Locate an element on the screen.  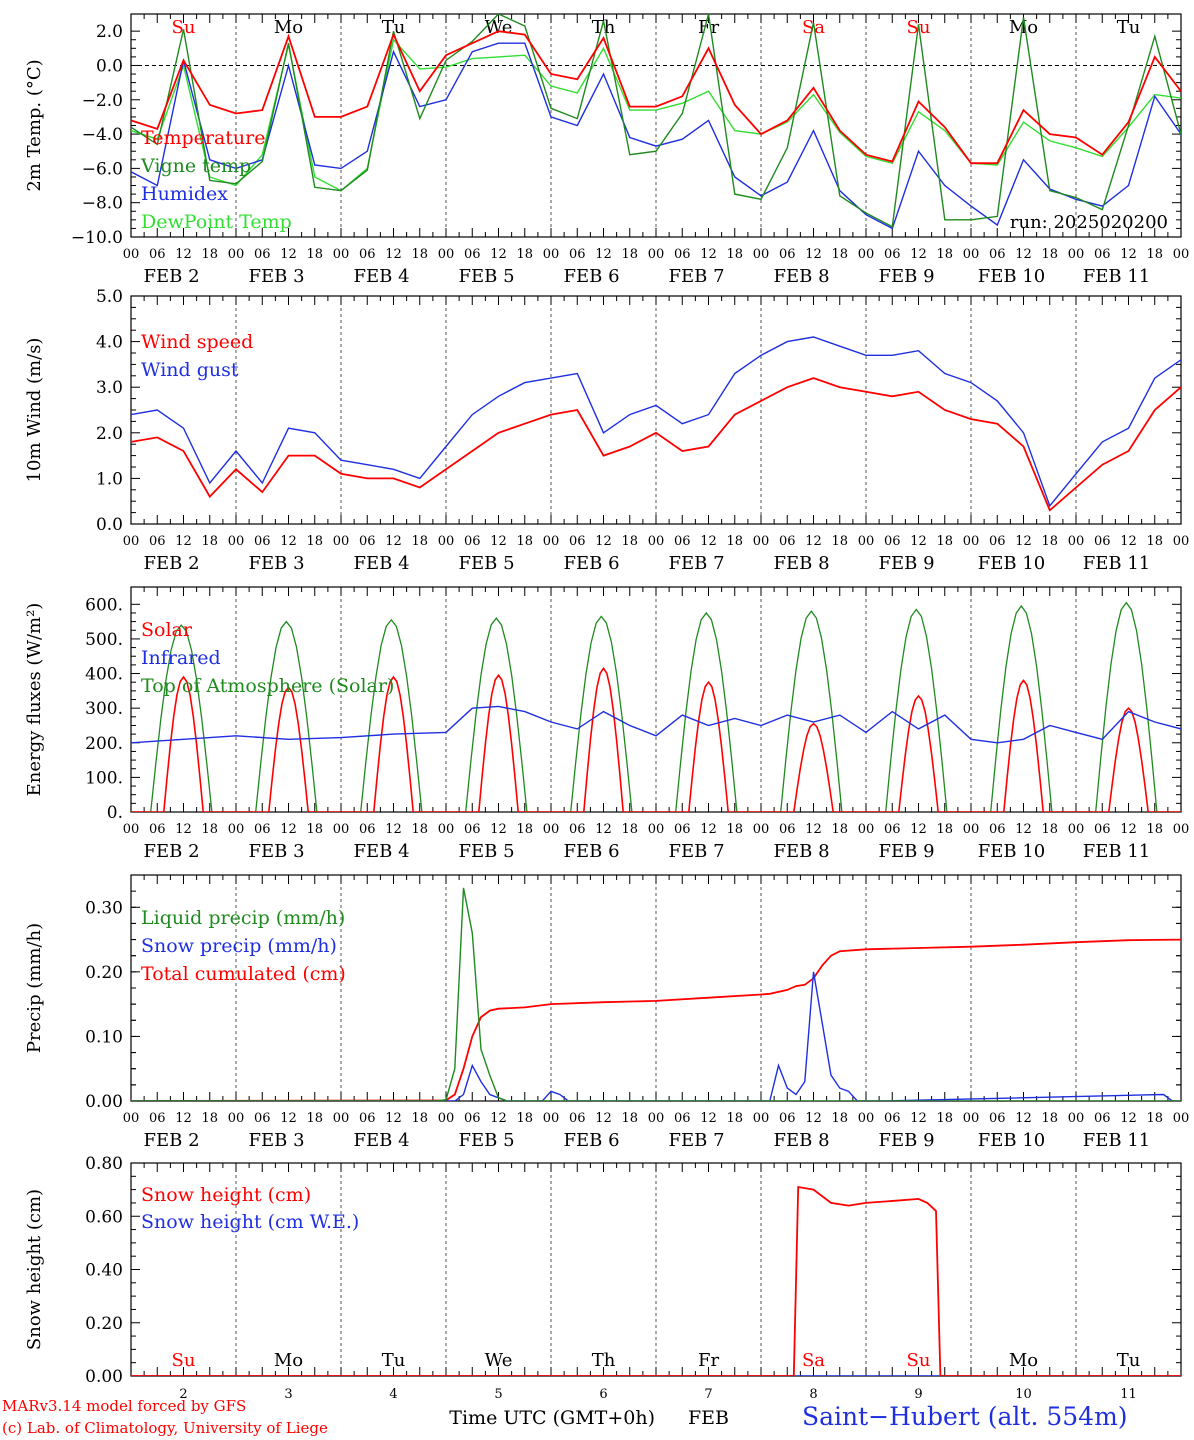
legend-entry: Liquid precip (mm/h) is located at coordinates (243, 918).